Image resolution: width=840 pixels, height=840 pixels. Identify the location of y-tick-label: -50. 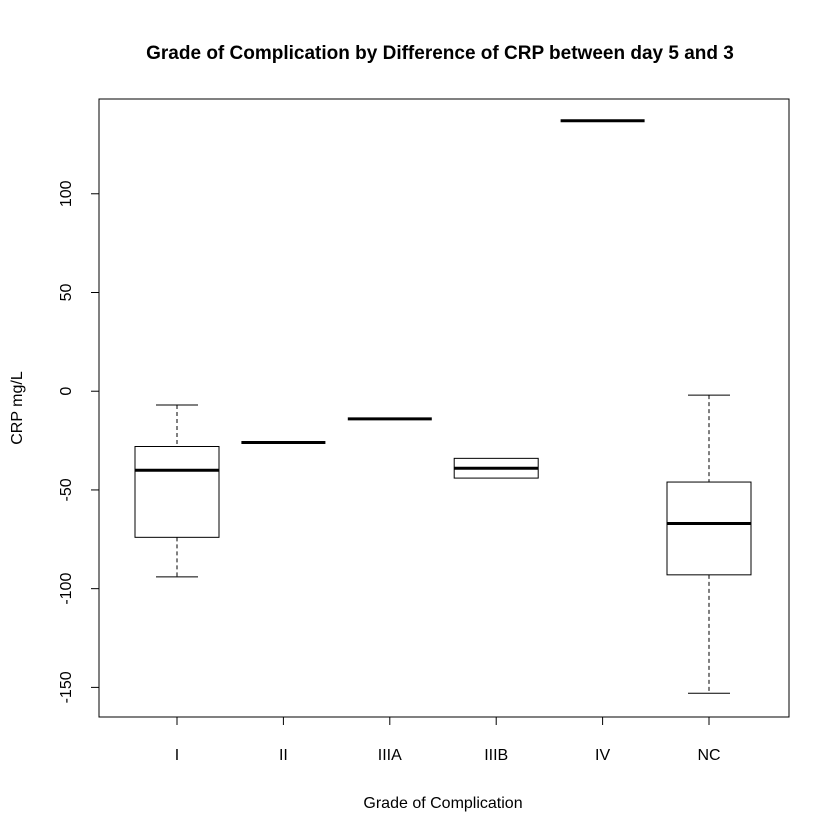
(66, 489).